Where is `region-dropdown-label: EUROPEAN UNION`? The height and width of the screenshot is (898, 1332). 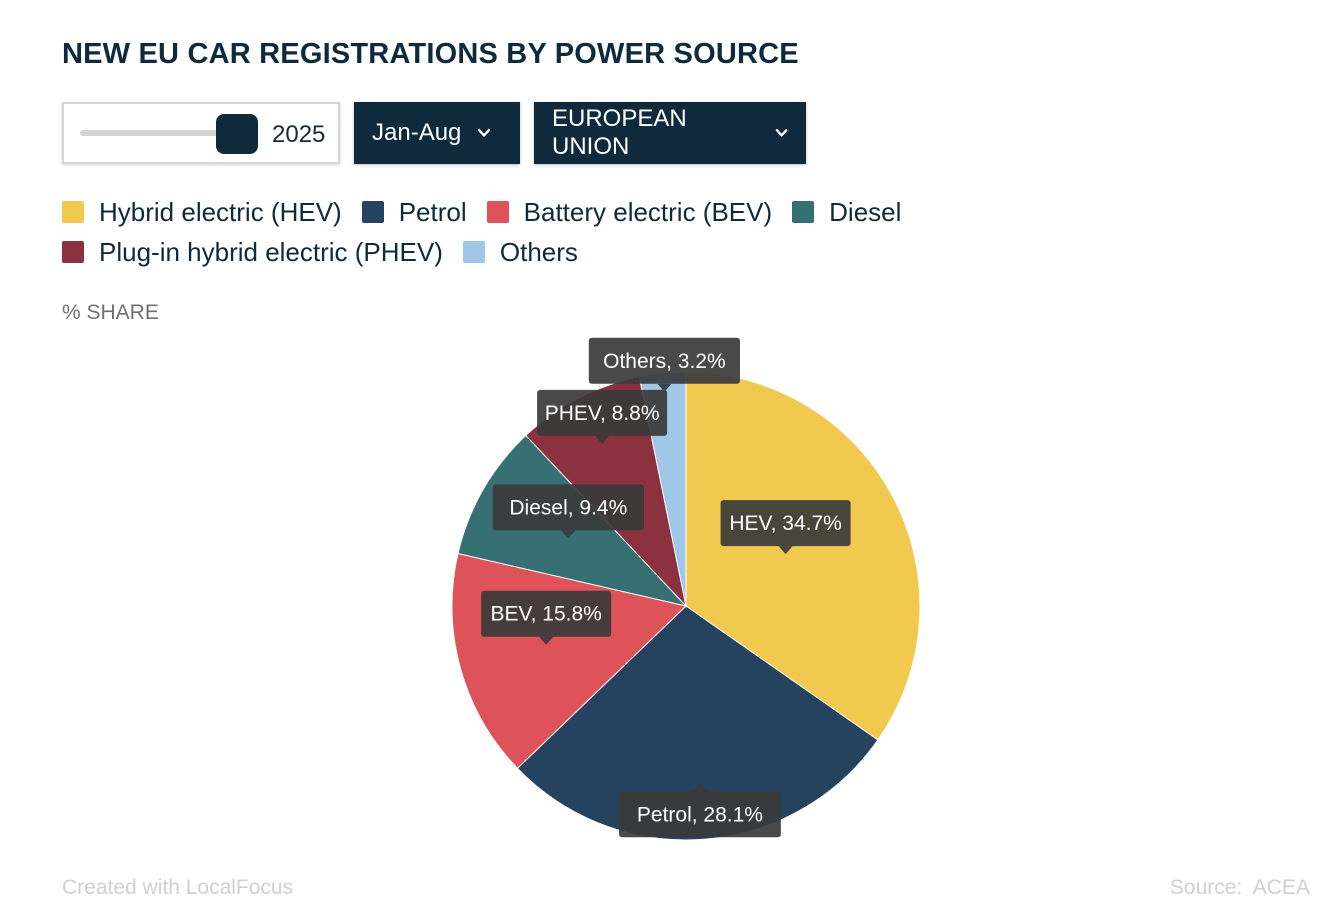 region-dropdown-label: EUROPEAN UNION is located at coordinates (619, 132).